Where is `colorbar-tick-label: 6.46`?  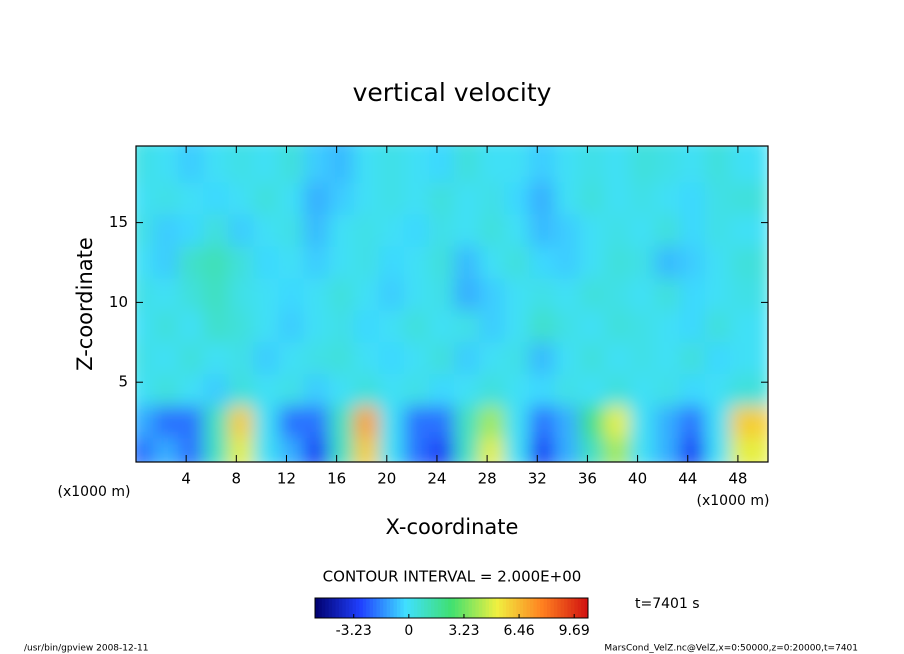 colorbar-tick-label: 6.46 is located at coordinates (518, 631).